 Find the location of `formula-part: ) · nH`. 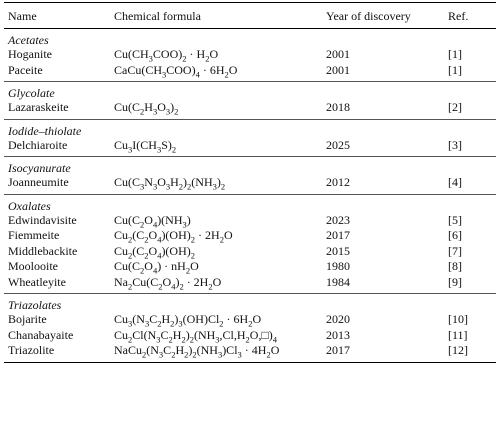

formula-part: ) · nH is located at coordinates (171, 266).